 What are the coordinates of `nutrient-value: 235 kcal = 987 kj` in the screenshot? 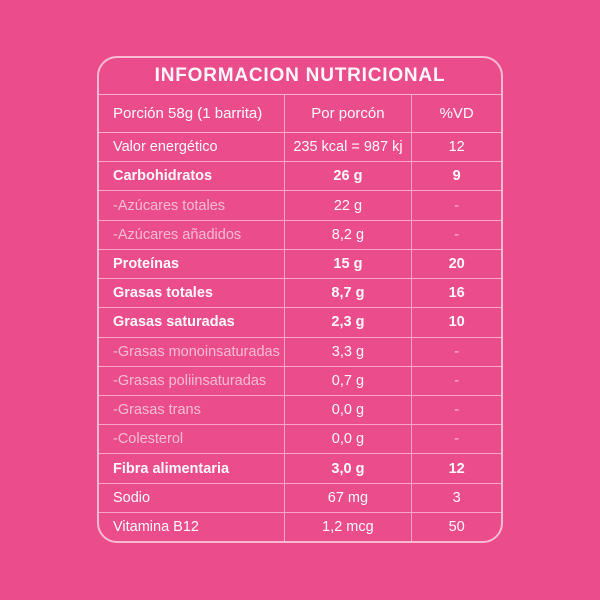 It's located at (347, 147).